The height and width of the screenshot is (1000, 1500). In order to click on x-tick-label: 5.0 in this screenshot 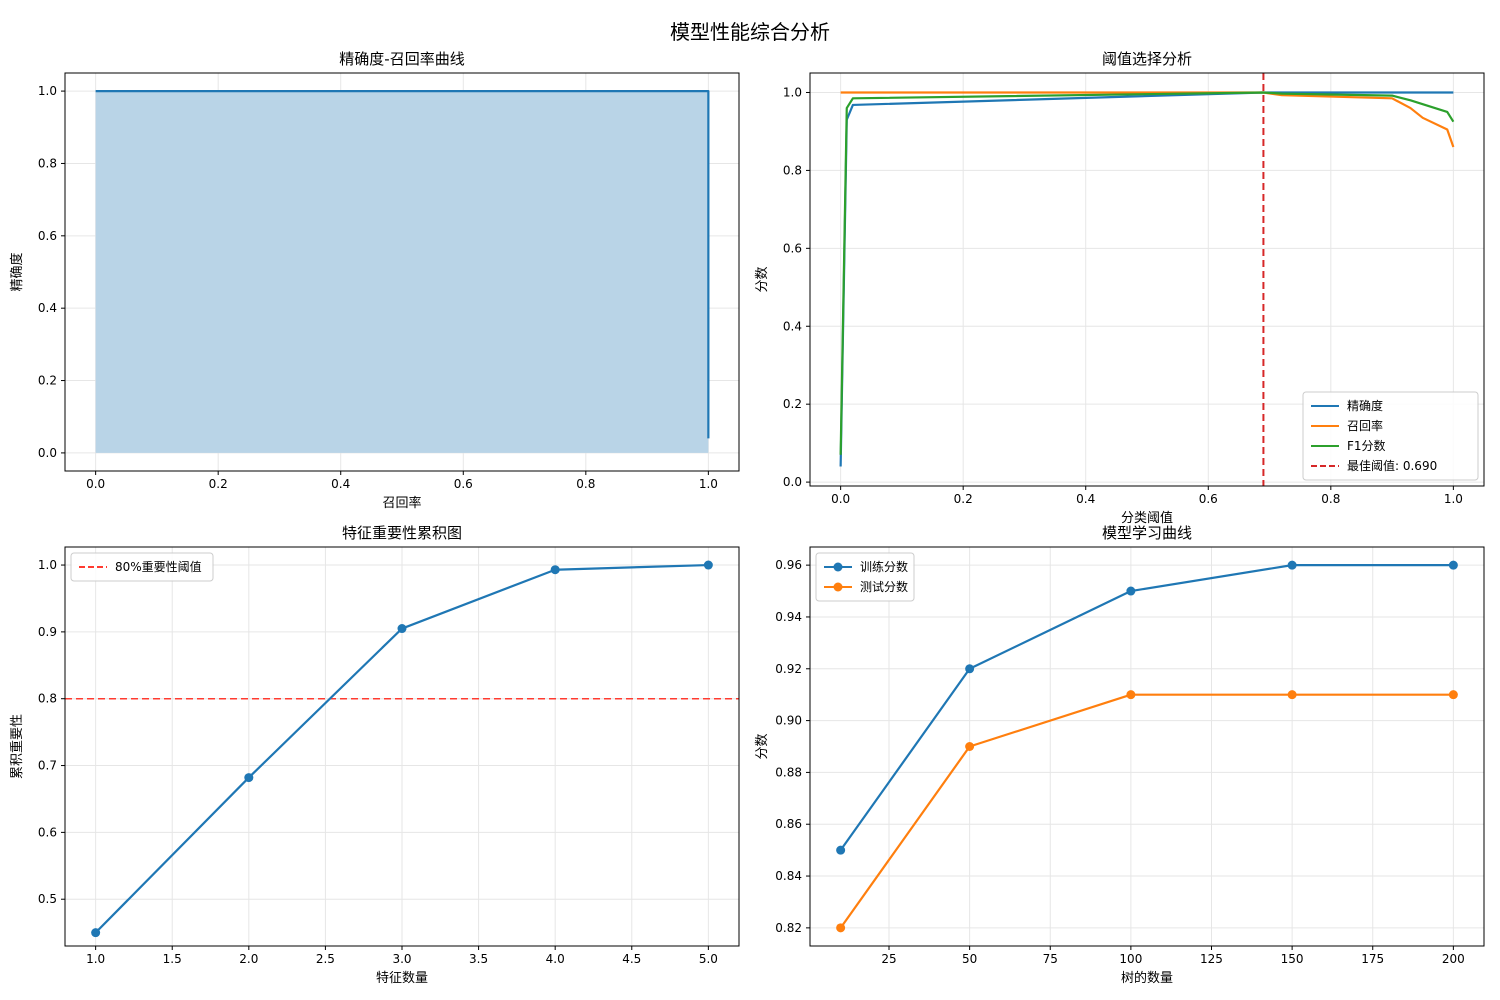, I will do `click(708, 959)`.